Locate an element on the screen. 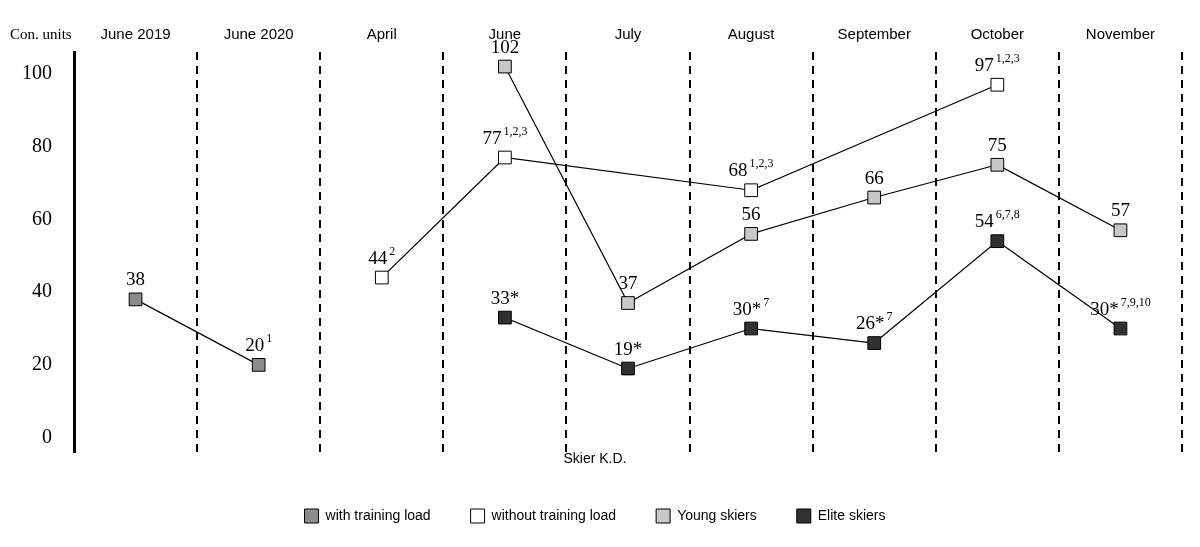 The width and height of the screenshot is (1200, 547). data-label: 33* is located at coordinates (505, 297).